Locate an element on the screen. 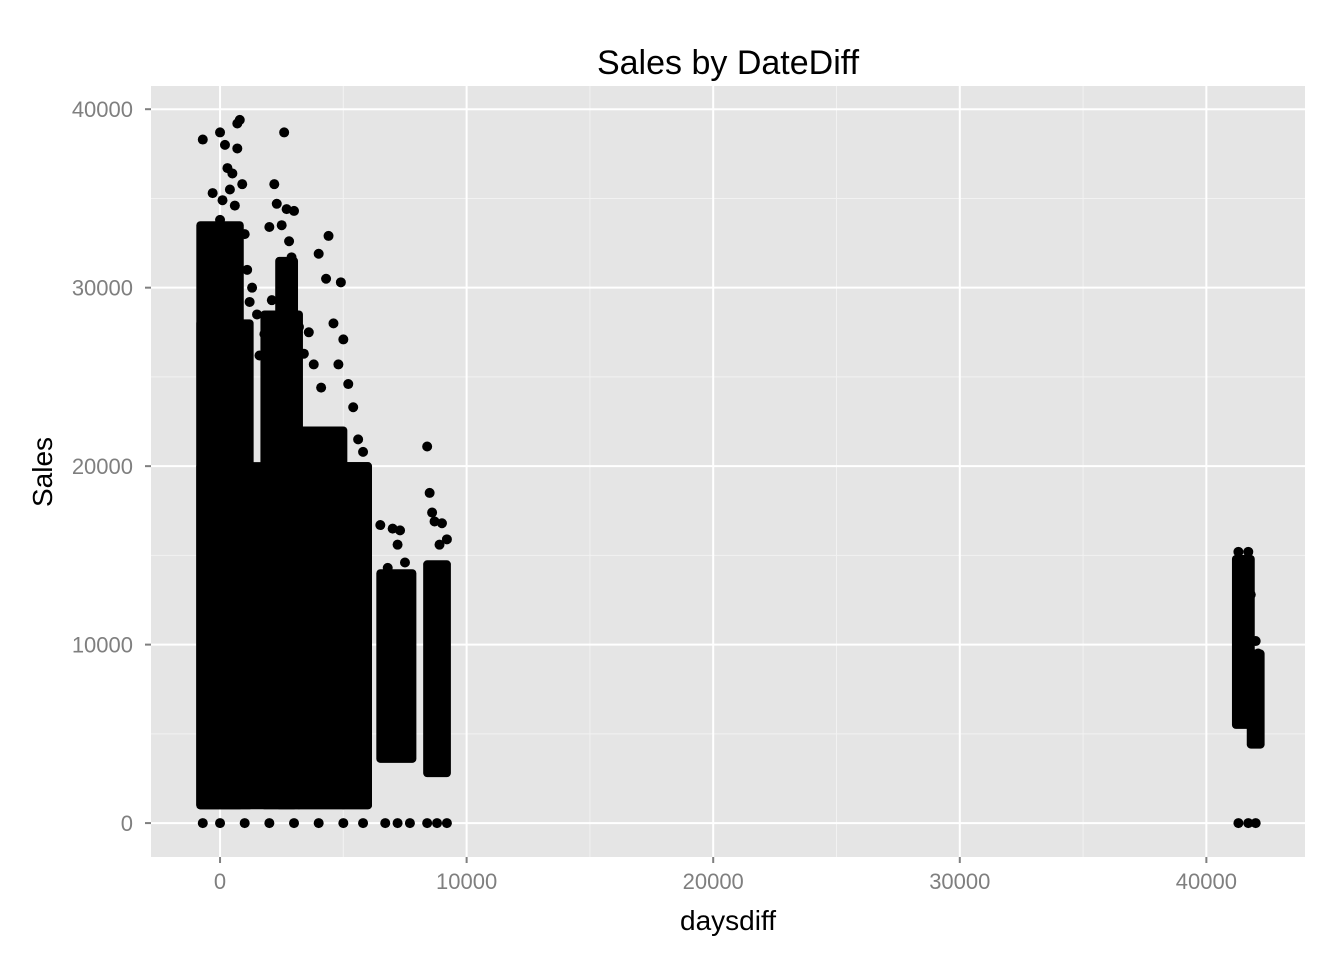 The width and height of the screenshot is (1344, 960). x-tick-label: 0 is located at coordinates (220, 881).